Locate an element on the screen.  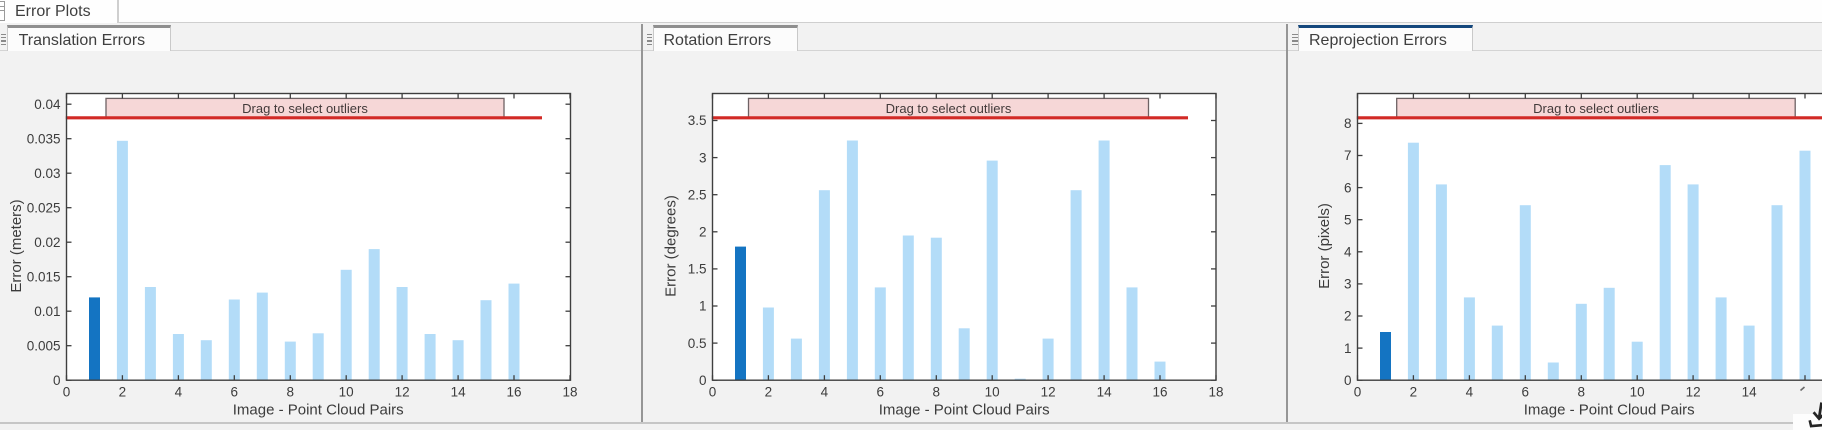
svg-text: 7 is located at coordinates (1348, 155).